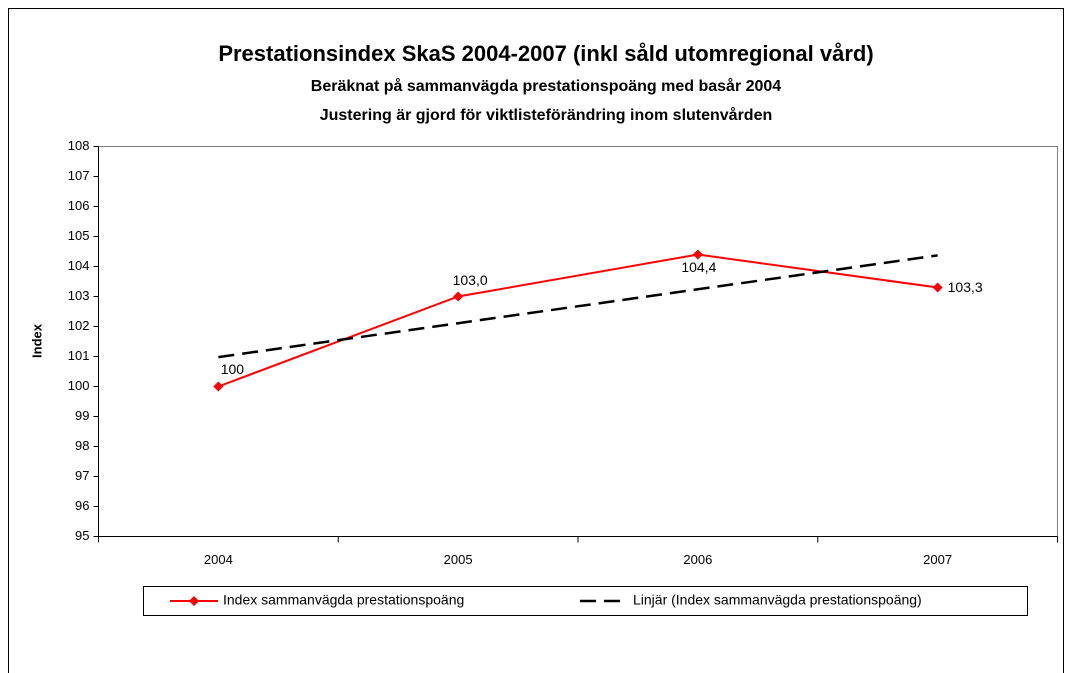 The height and width of the screenshot is (673, 1072). Describe the element at coordinates (79, 235) in the screenshot. I see `y-tick-label: 105` at that location.